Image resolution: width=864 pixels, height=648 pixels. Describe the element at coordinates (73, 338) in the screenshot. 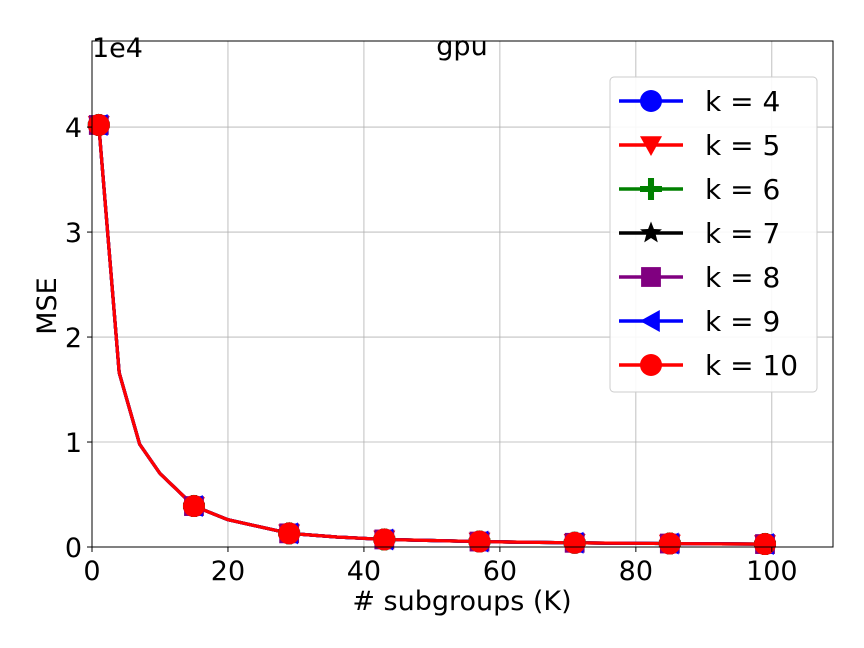

I see `y-tick-label: 2` at that location.